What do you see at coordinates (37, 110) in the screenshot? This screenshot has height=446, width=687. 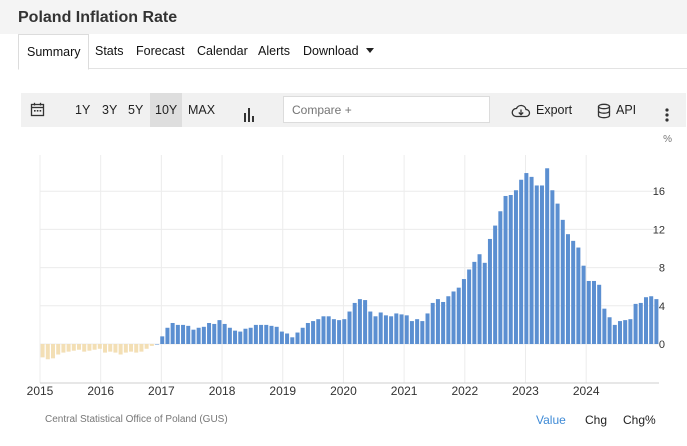 I see `calendar-icon` at bounding box center [37, 110].